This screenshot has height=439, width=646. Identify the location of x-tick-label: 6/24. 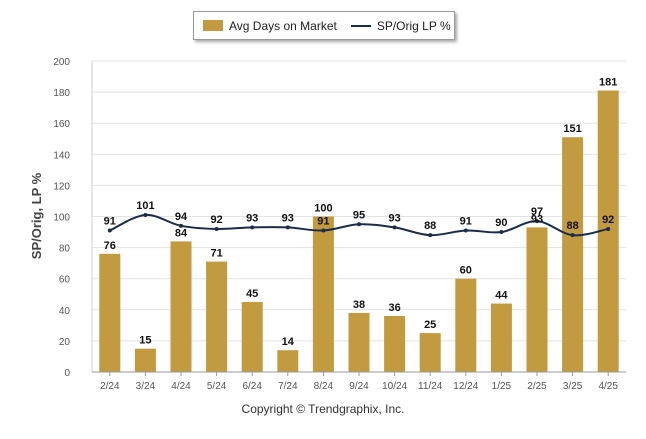
(252, 386).